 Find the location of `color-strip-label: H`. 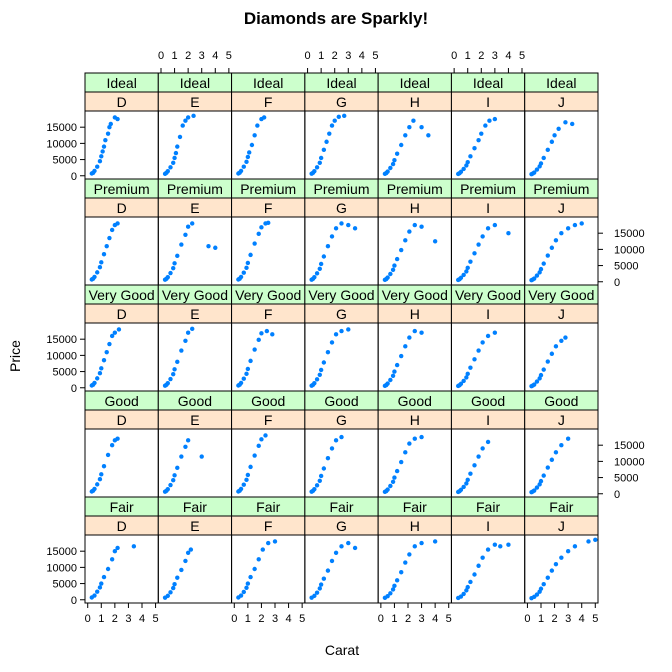

color-strip-label: H is located at coordinates (415, 314).